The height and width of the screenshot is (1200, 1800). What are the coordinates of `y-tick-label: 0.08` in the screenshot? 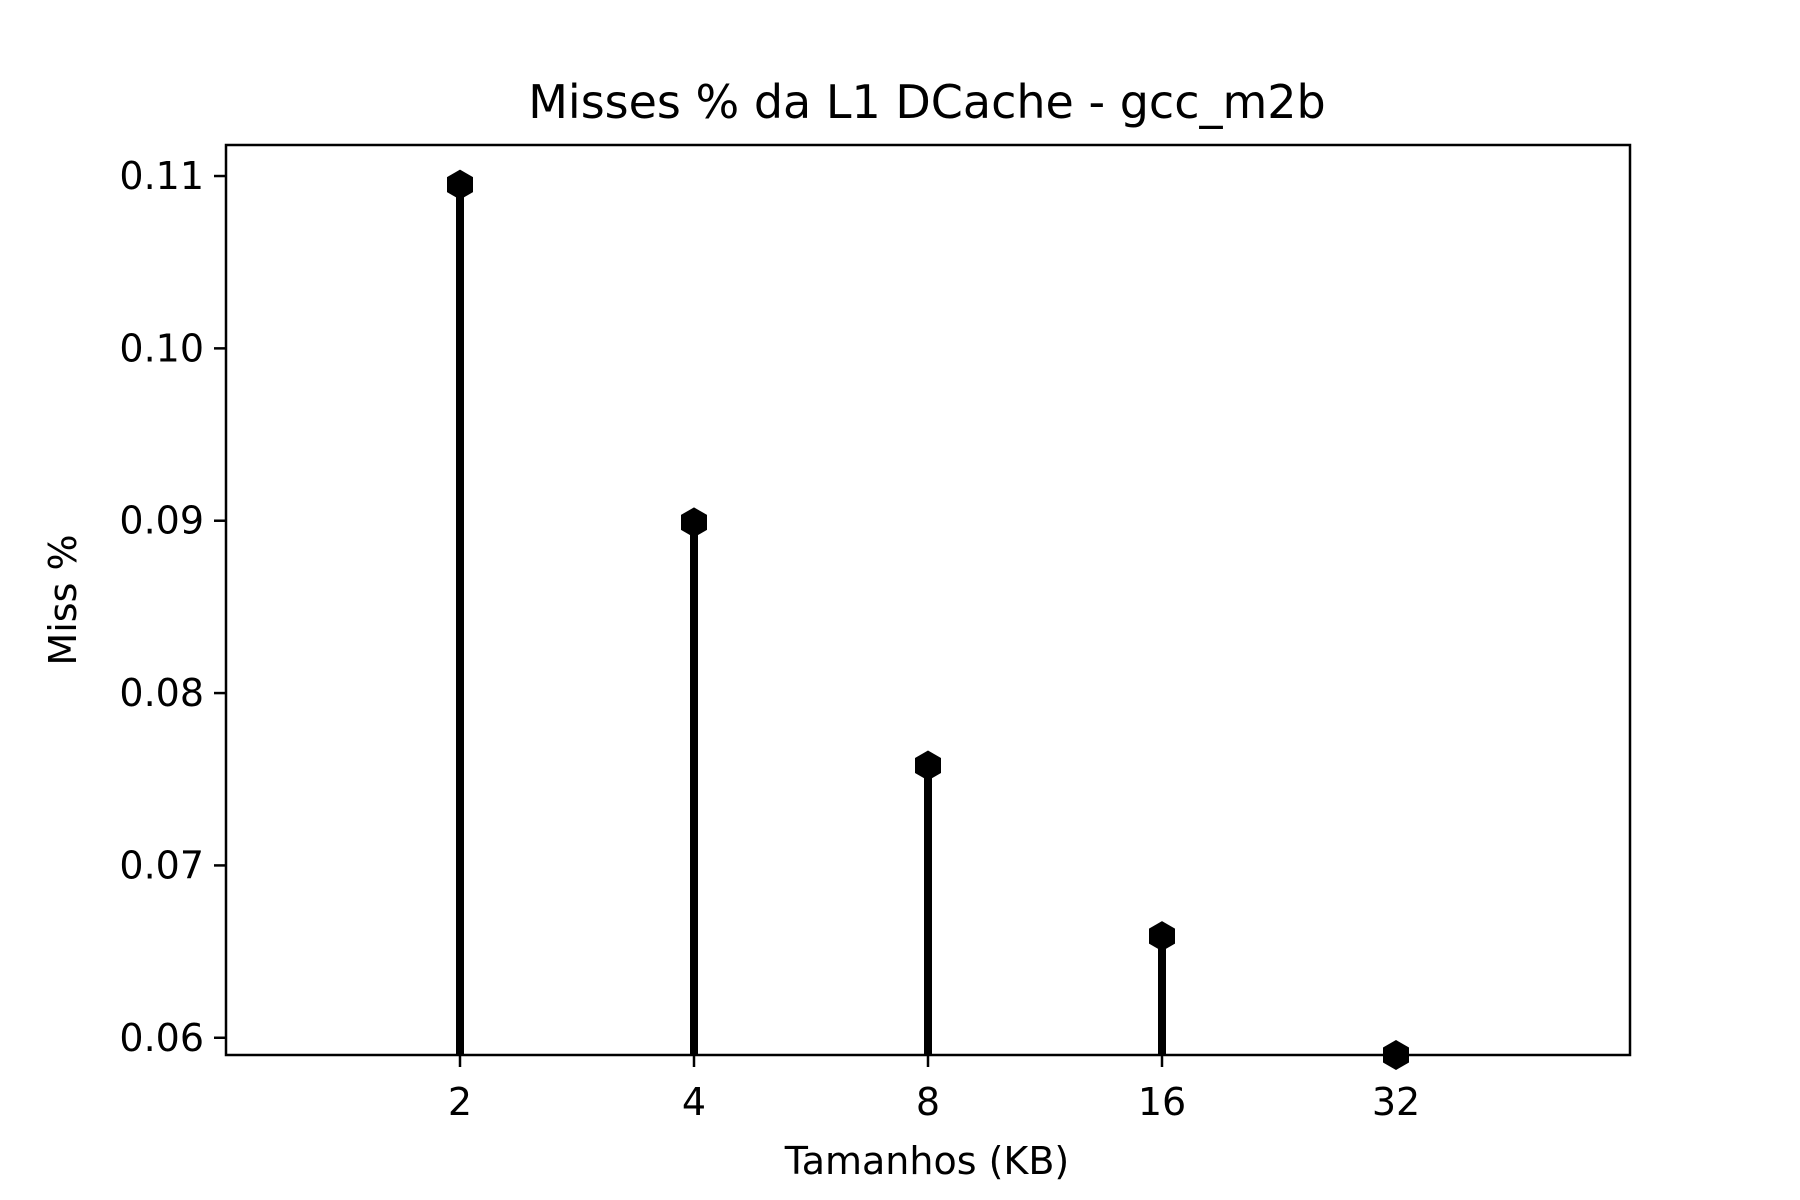 It's located at (161, 693).